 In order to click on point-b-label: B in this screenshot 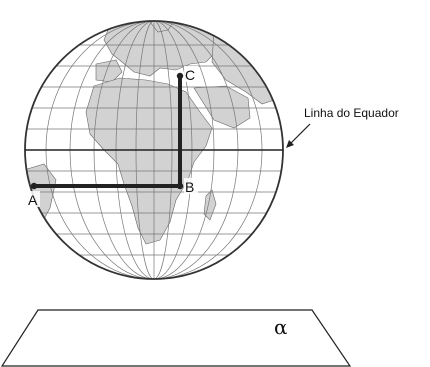, I will do `click(189, 187)`.